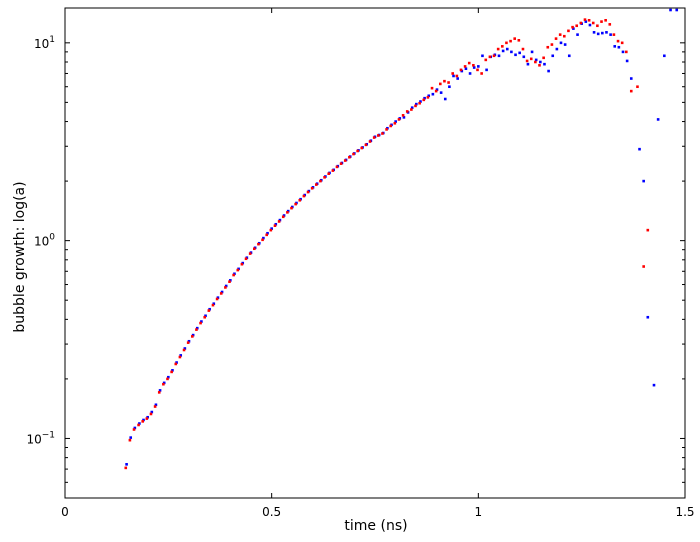 This screenshot has width=700, height=542. I want to click on y-tick-label: 100, so click(44, 241).